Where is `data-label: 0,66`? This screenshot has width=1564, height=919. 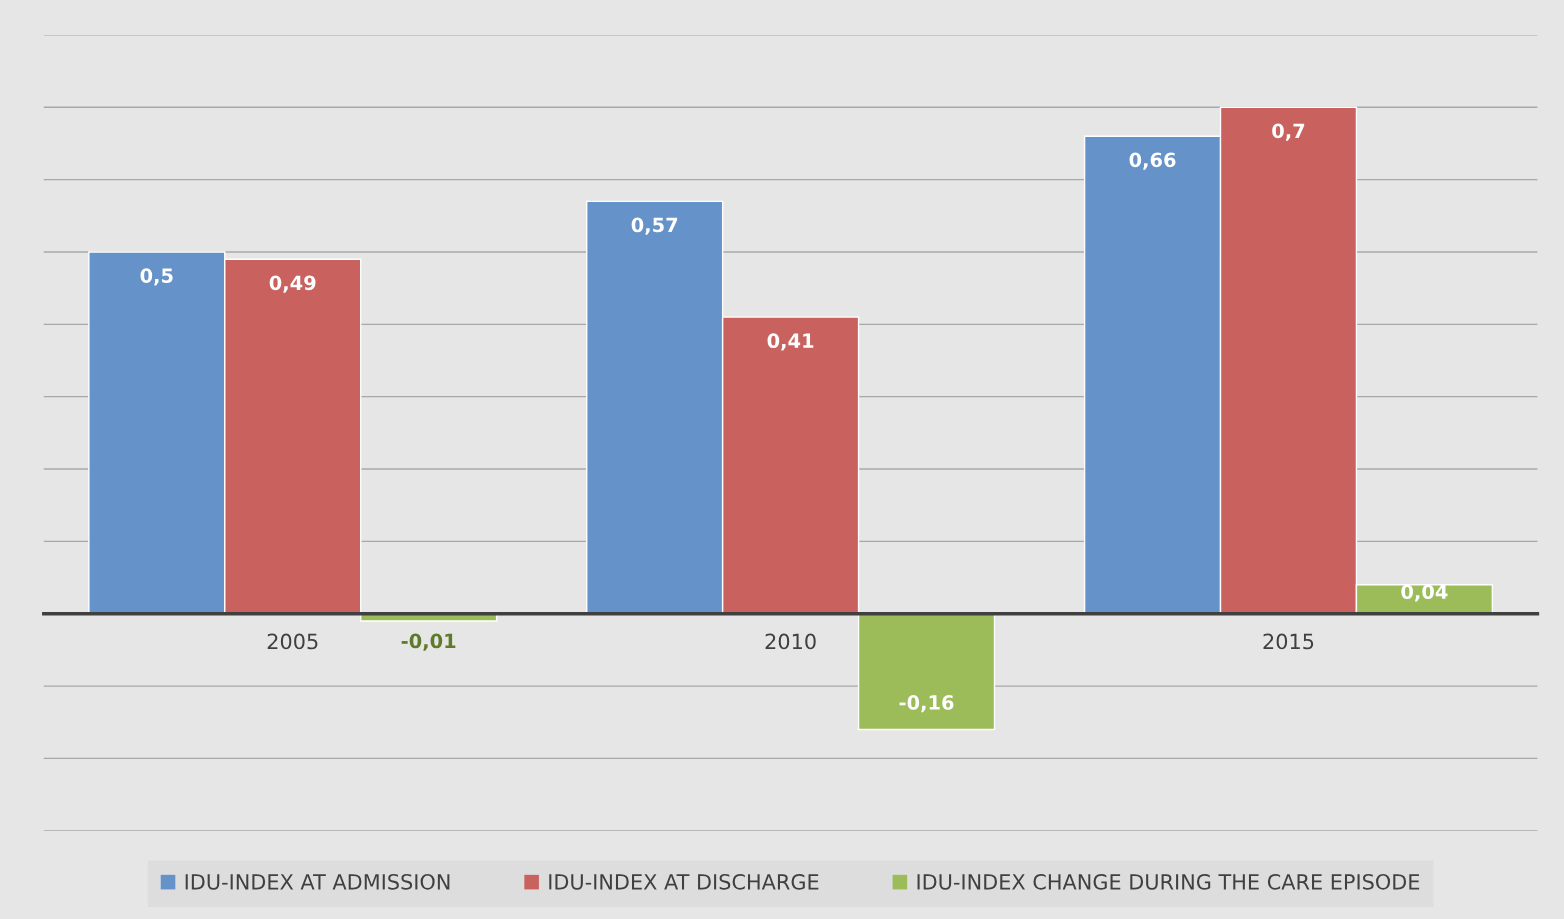
data-label: 0,66 is located at coordinates (1152, 161).